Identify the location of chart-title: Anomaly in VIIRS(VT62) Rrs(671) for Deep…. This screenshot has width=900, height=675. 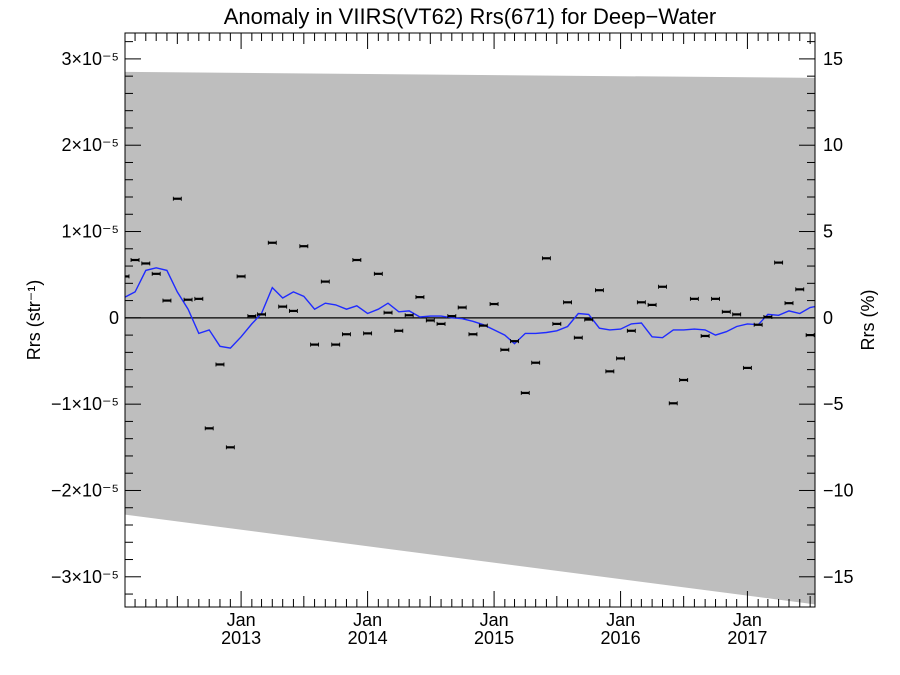
(470, 16).